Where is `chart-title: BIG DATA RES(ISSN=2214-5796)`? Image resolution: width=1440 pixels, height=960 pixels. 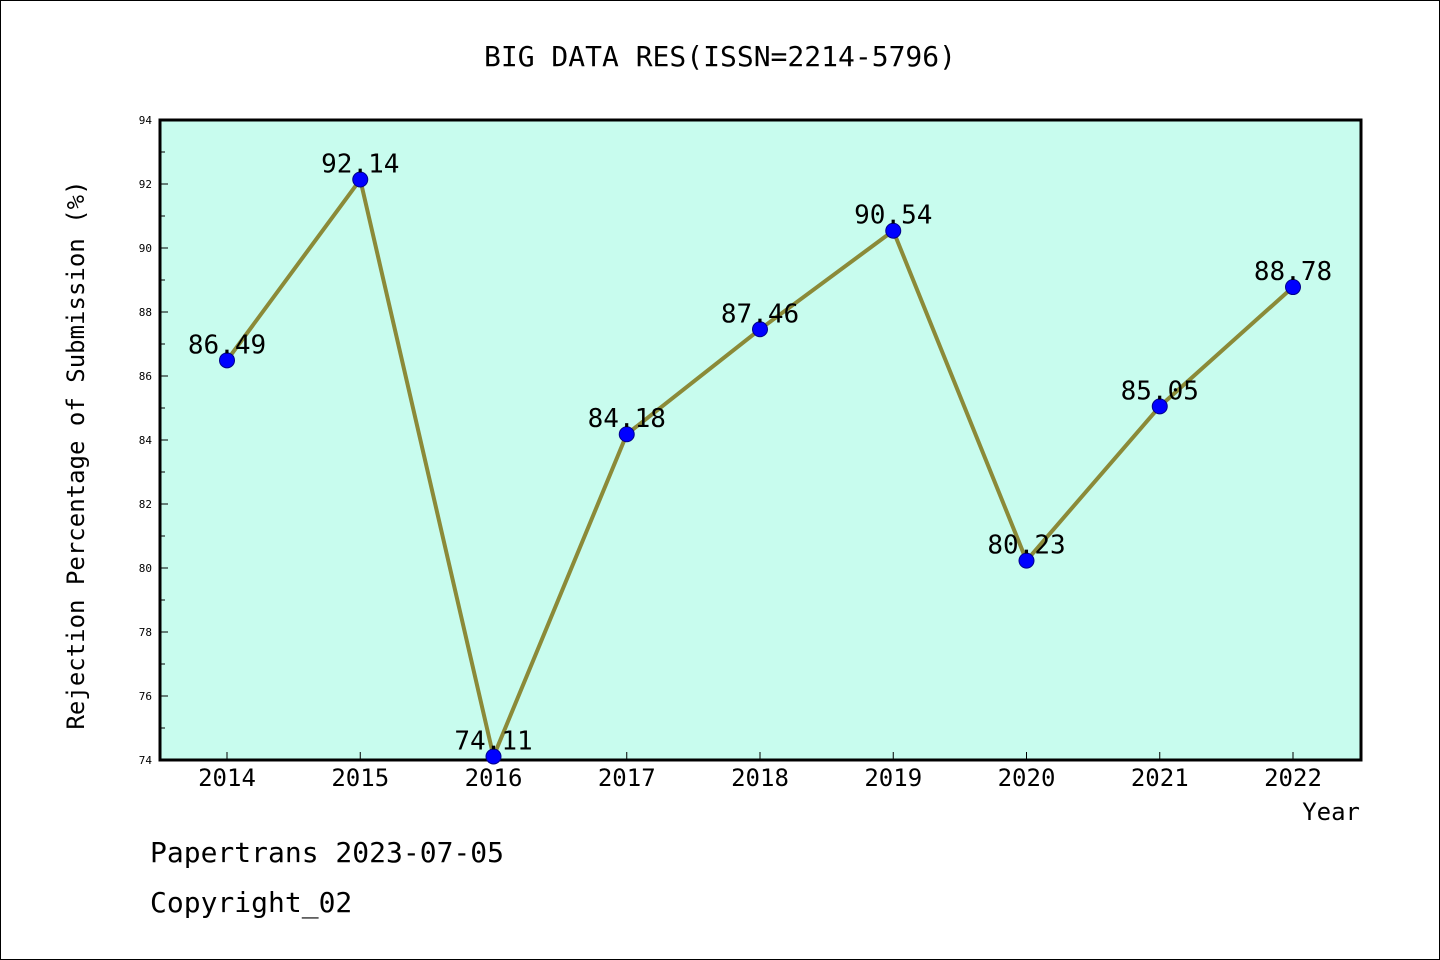
chart-title: BIG DATA RES(ISSN=2214-5796) is located at coordinates (720, 56).